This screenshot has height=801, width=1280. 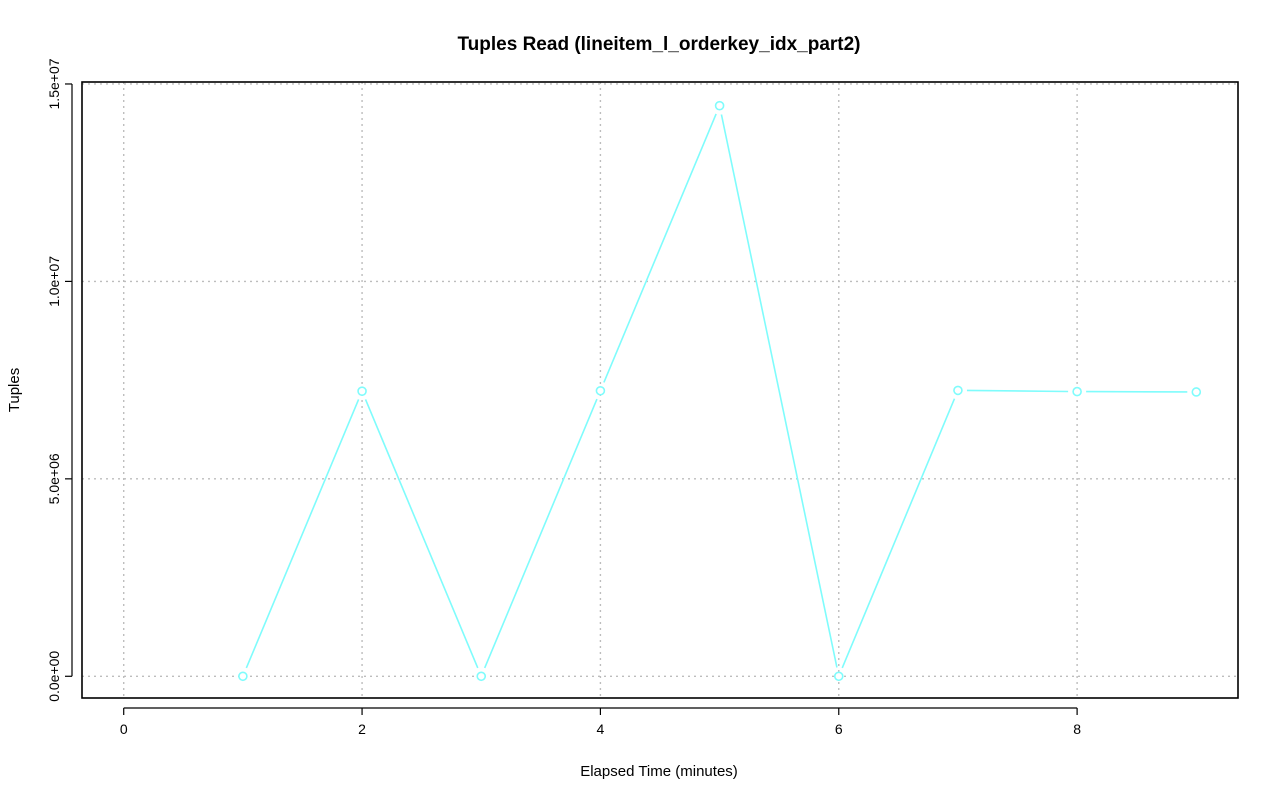 What do you see at coordinates (659, 771) in the screenshot?
I see `x-axis-label: Elapsed Time (minutes)` at bounding box center [659, 771].